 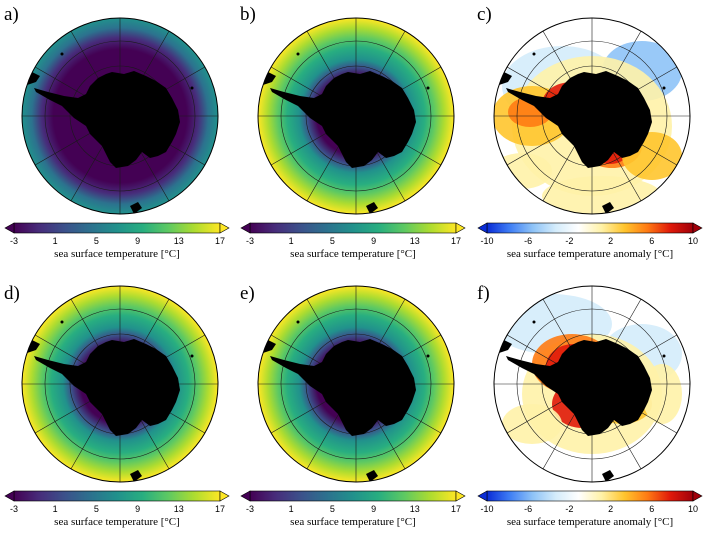 I want to click on map-panel-d, so click(x=120, y=384).